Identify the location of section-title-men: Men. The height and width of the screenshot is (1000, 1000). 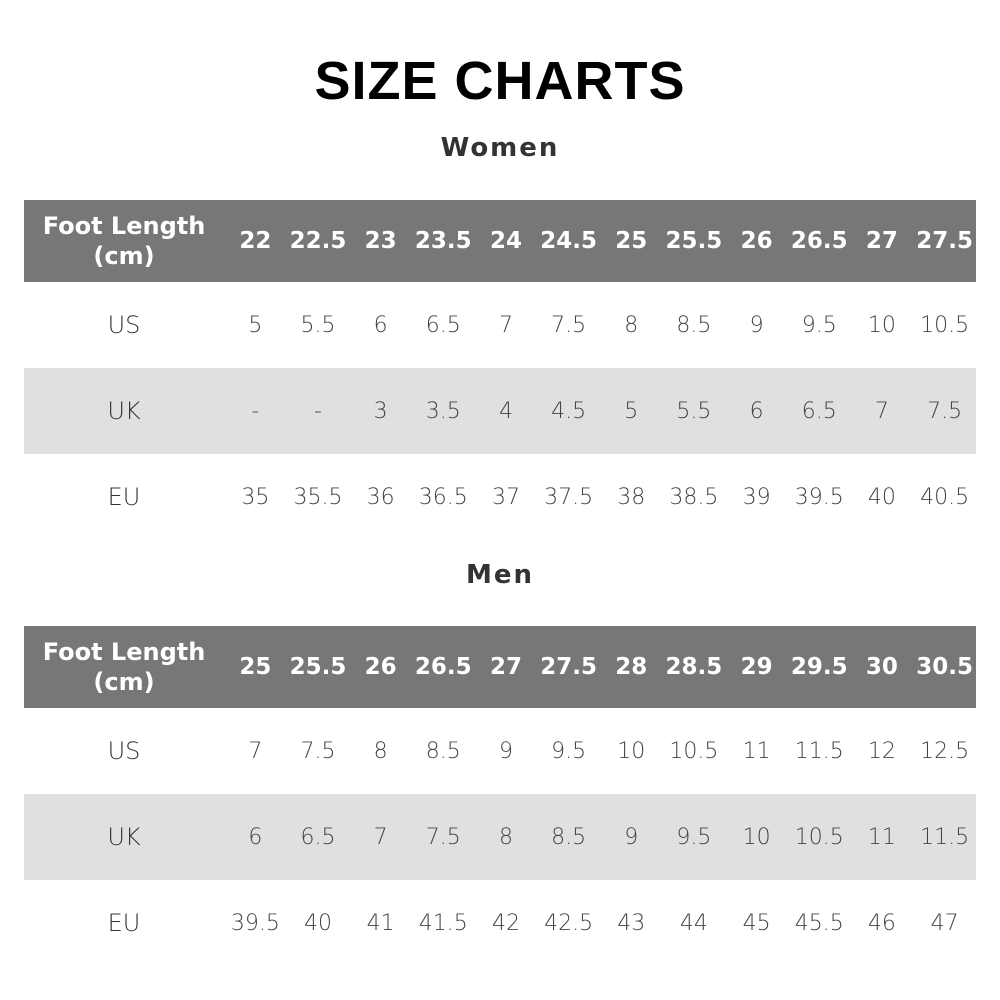
(500, 575).